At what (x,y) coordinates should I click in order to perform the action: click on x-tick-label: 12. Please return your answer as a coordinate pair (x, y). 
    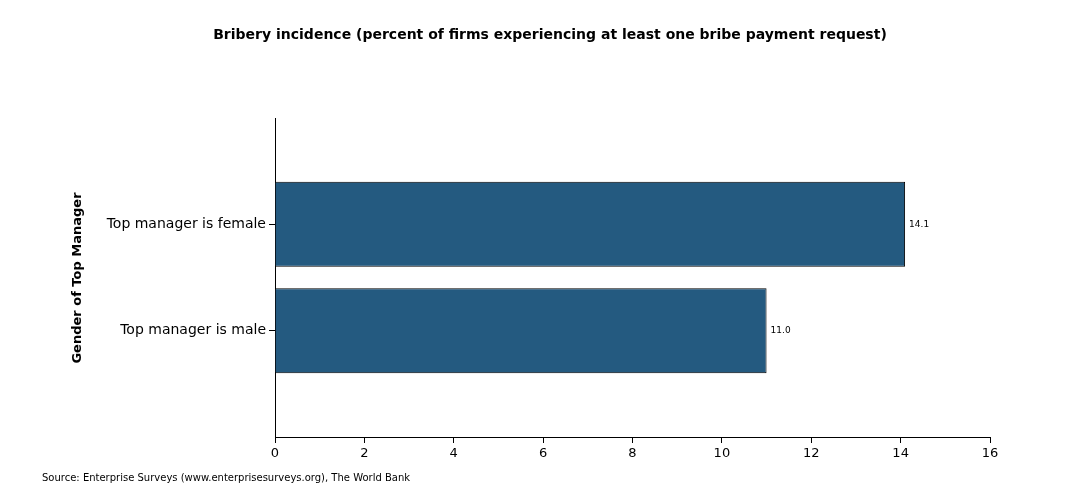
    Looking at the image, I should click on (811, 453).